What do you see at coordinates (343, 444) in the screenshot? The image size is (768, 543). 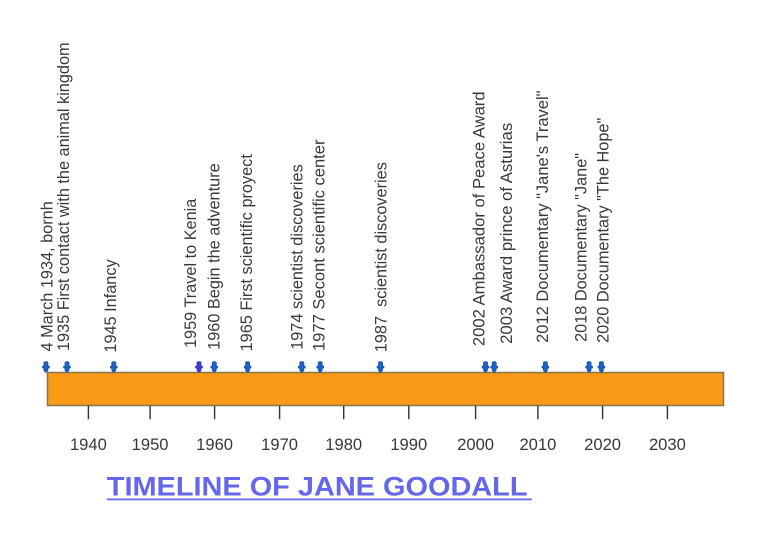 I see `svg-text: 1980` at bounding box center [343, 444].